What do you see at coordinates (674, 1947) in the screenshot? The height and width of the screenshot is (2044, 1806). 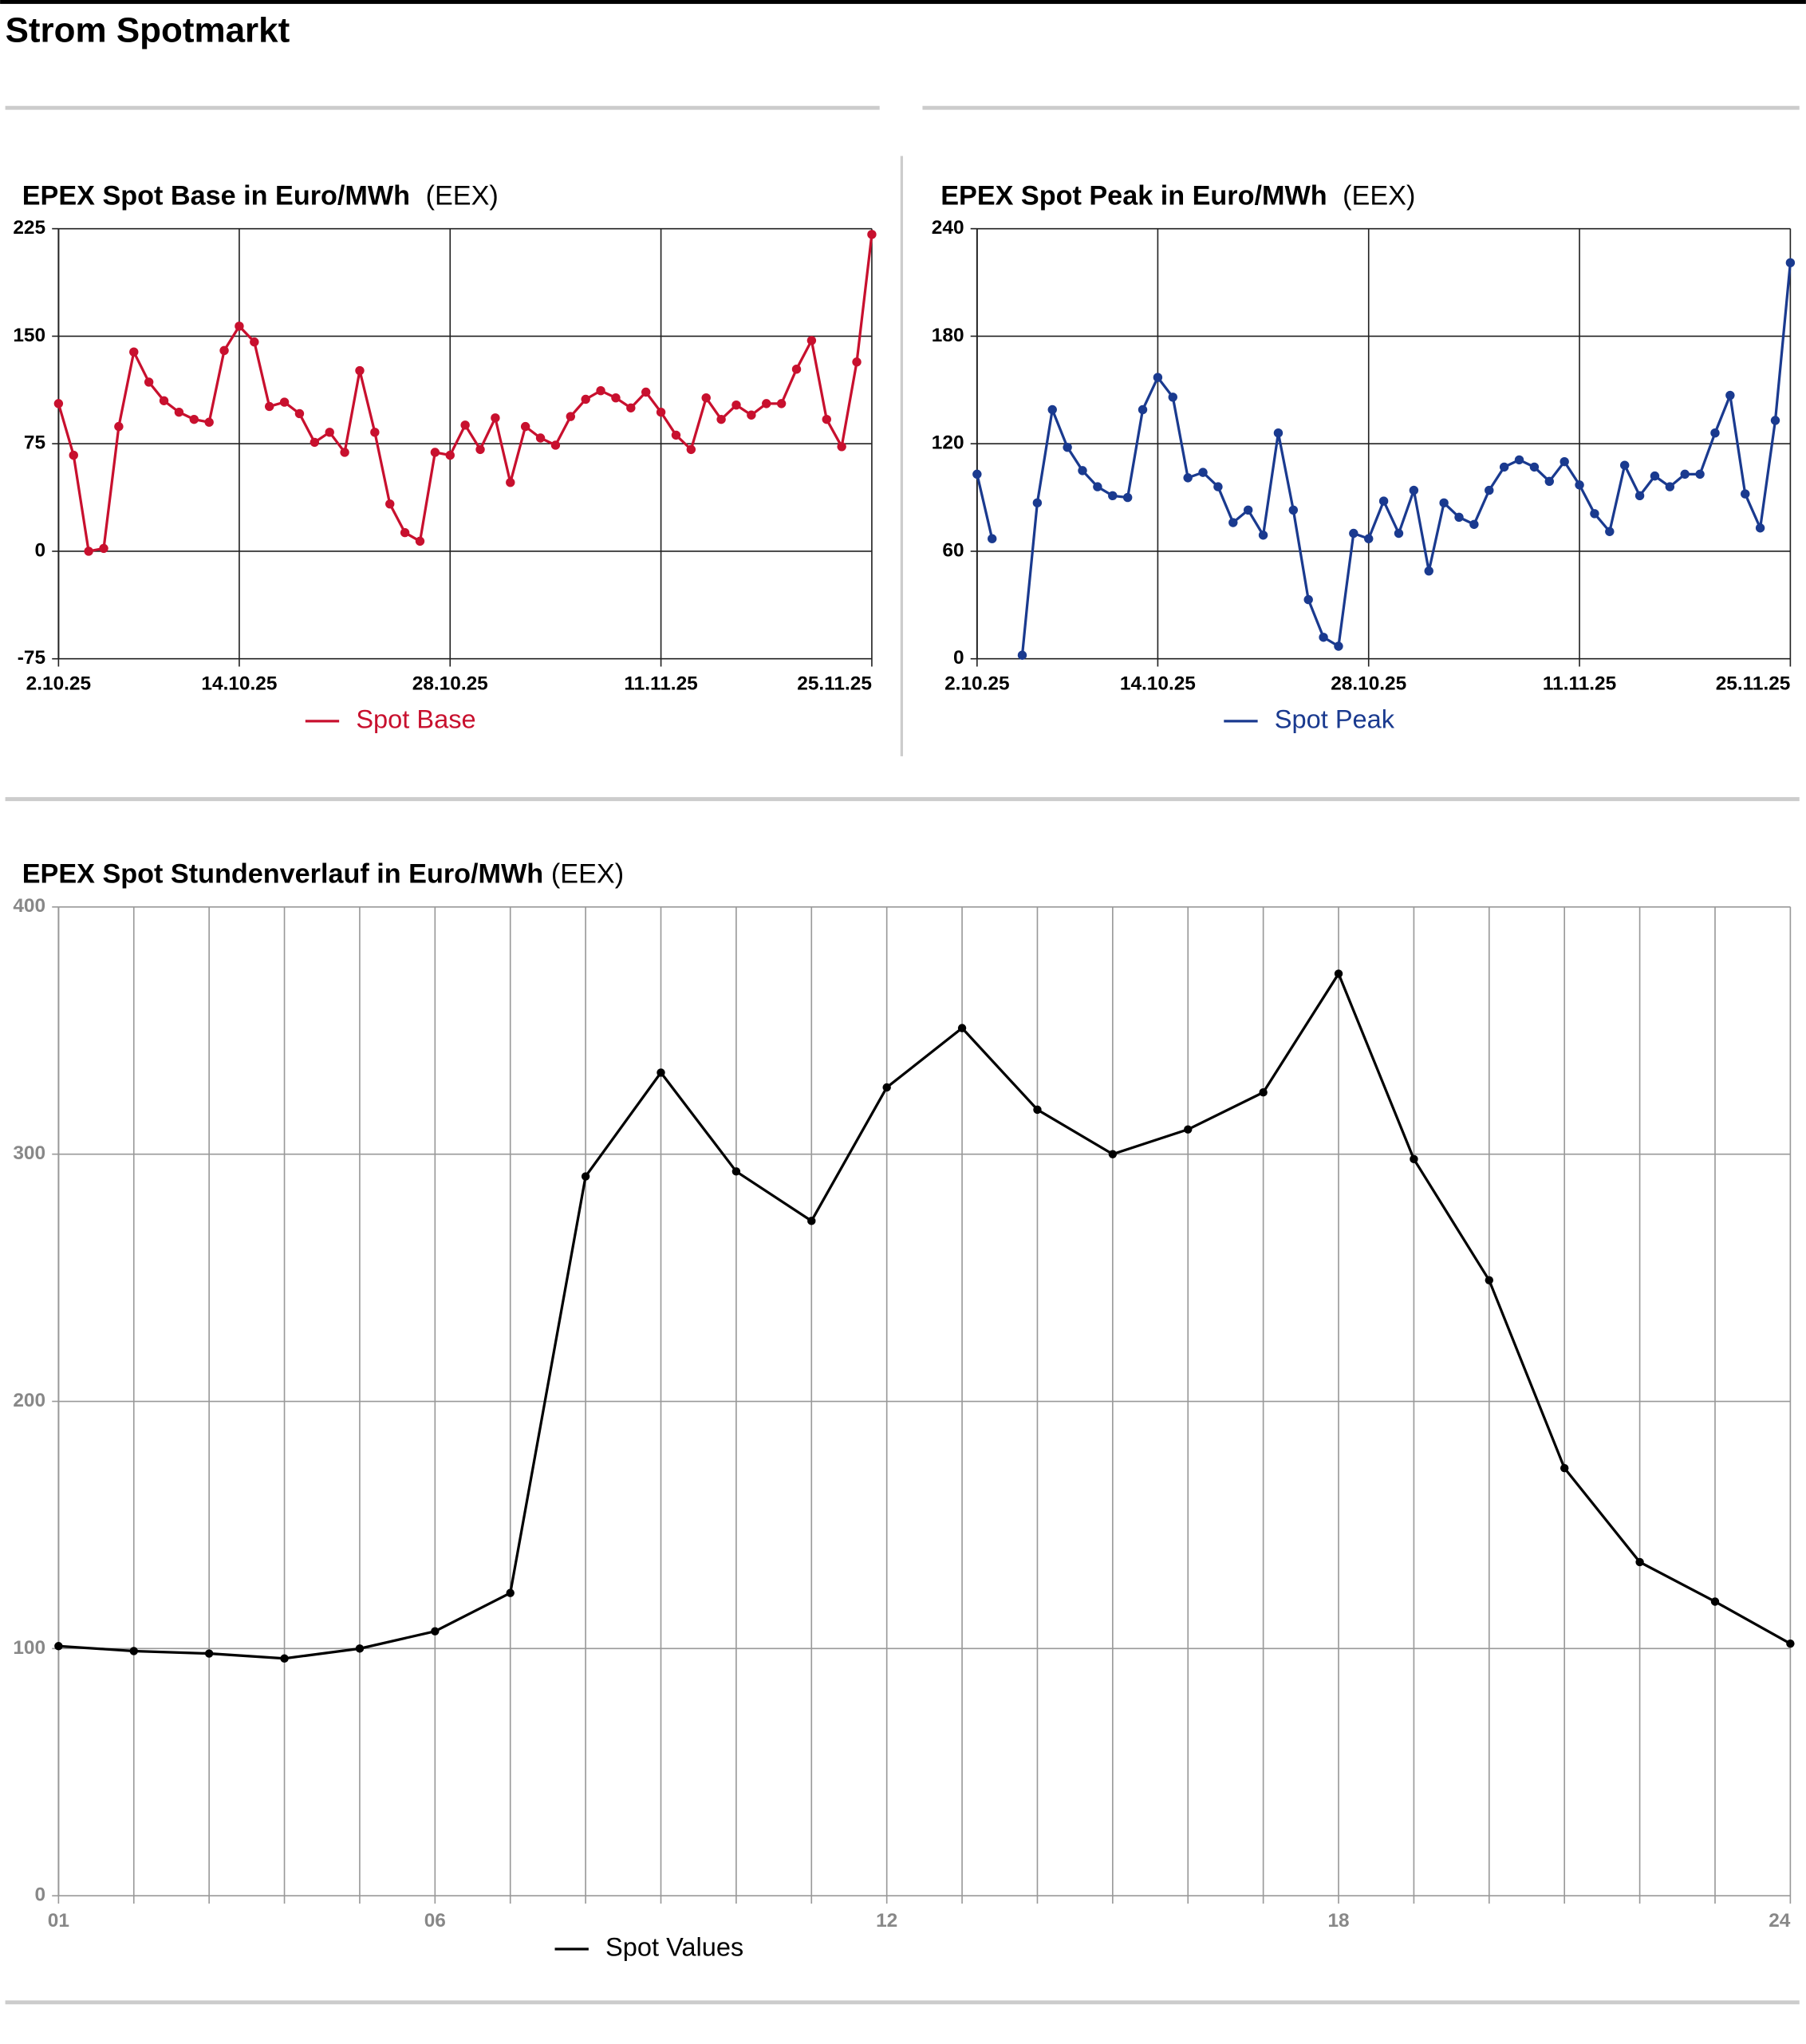 I see `legend-label: Spot Values` at bounding box center [674, 1947].